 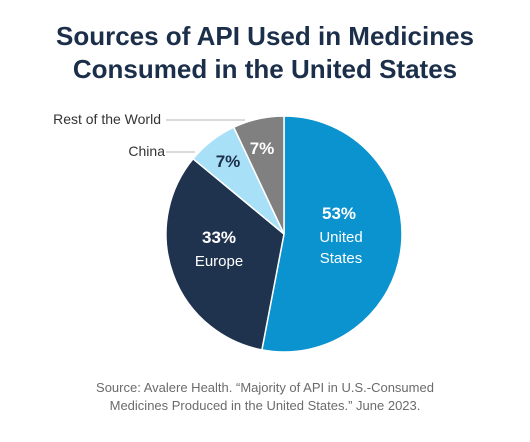 What do you see at coordinates (265, 69) in the screenshot?
I see `chart-title-line-2: Consumed in the United States` at bounding box center [265, 69].